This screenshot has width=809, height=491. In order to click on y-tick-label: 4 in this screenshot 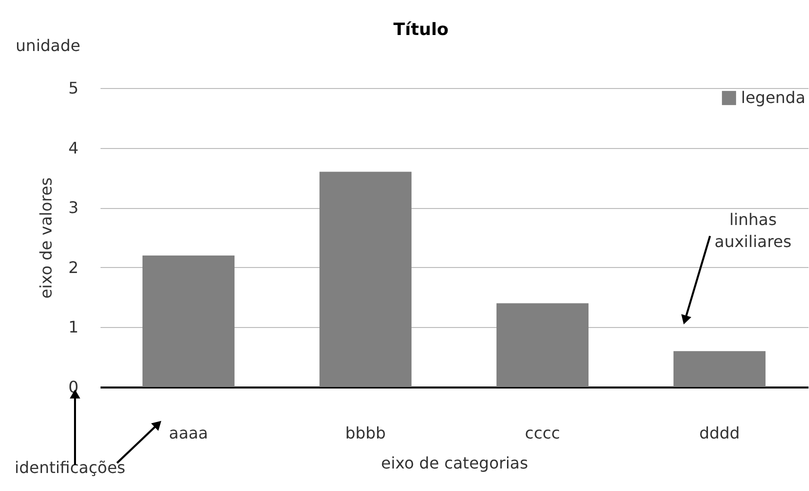, I will do `click(73, 148)`.